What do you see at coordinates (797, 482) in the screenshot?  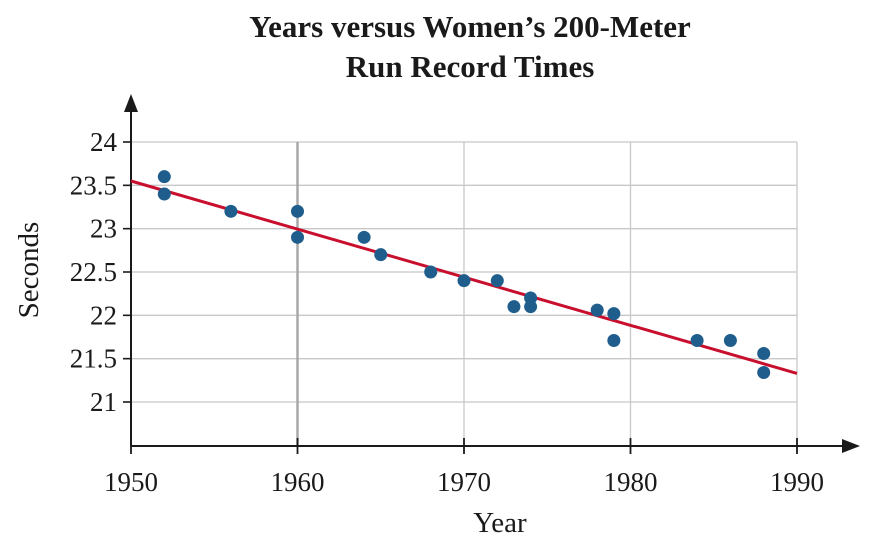 I see `x-tick-label: 1990` at bounding box center [797, 482].